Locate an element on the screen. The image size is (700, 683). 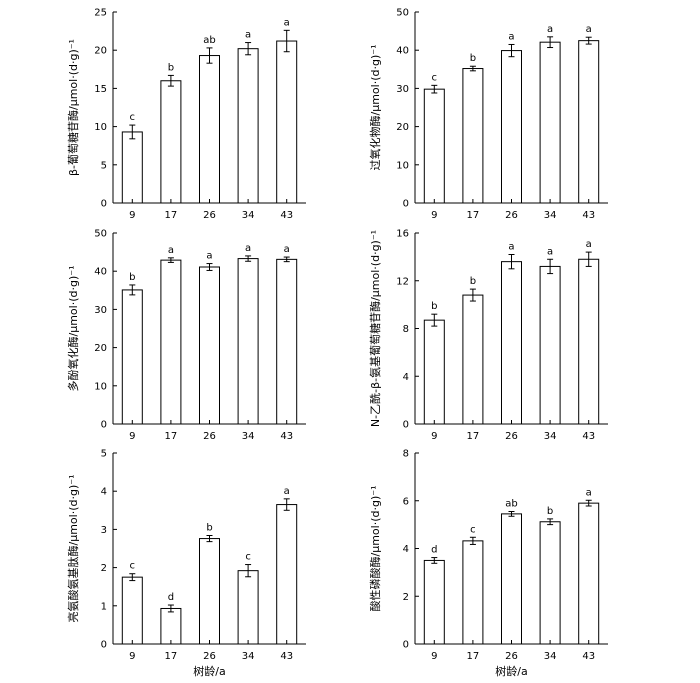
y-tick-label: 1 is located at coordinates (104, 606).